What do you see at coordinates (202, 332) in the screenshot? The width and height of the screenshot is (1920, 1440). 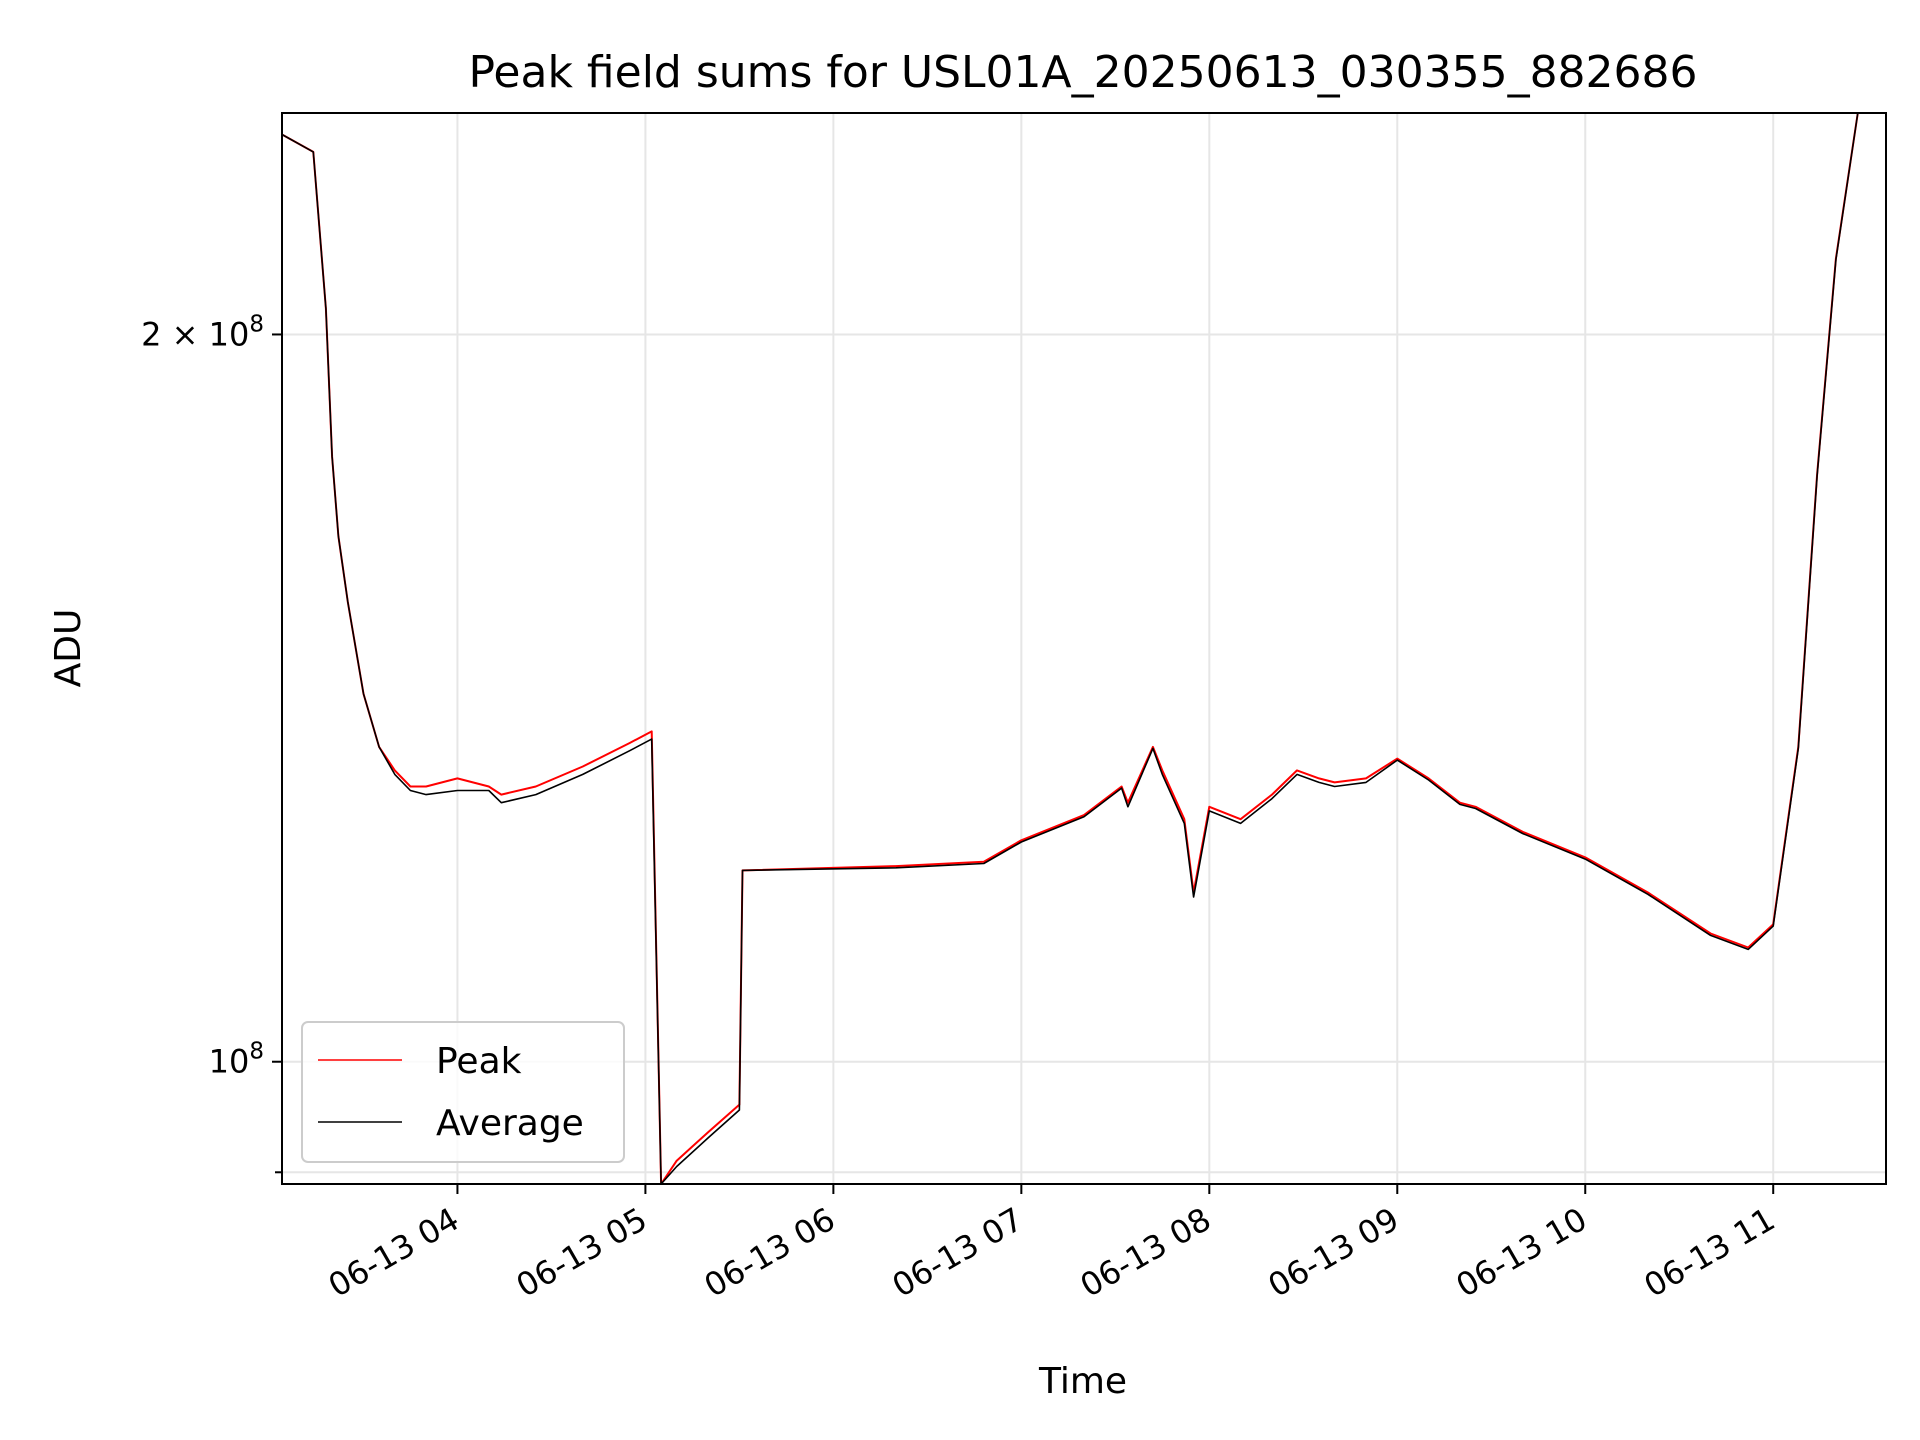 I see `y-tick-label-0: 2 × 108` at bounding box center [202, 332].